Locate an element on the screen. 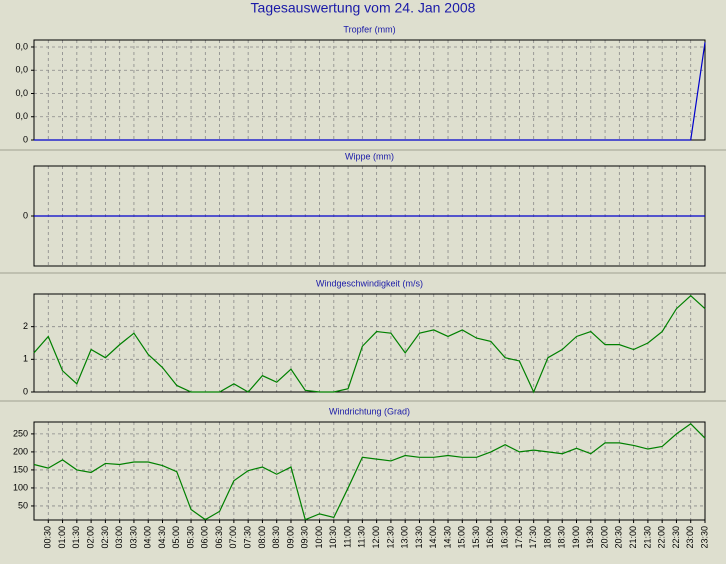 The height and width of the screenshot is (564, 726). x-tick-label: 14:30 is located at coordinates (447, 537).